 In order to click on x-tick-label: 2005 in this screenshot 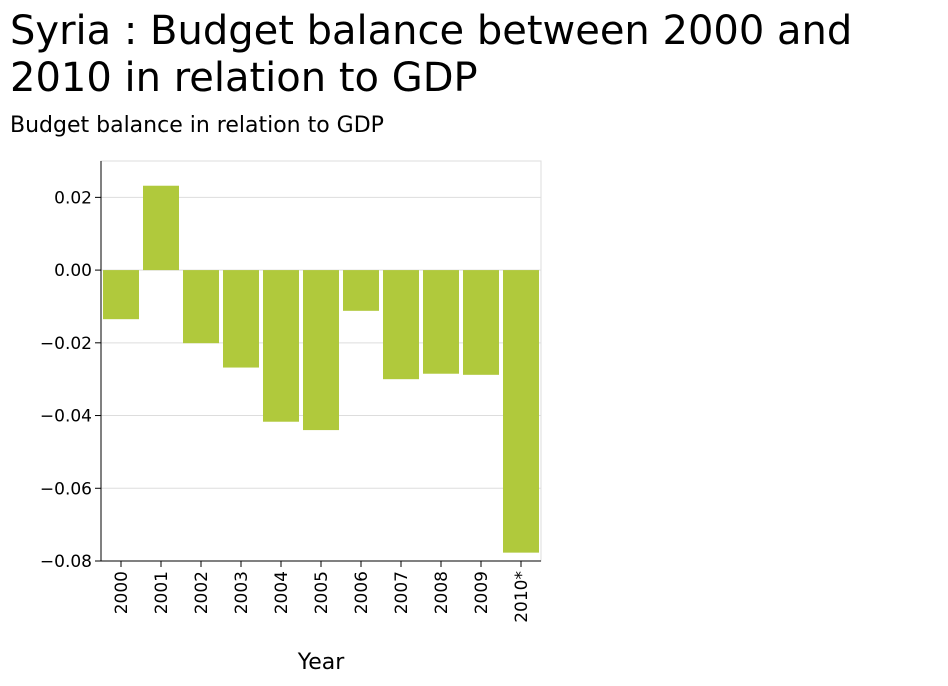, I will do `click(322, 592)`.